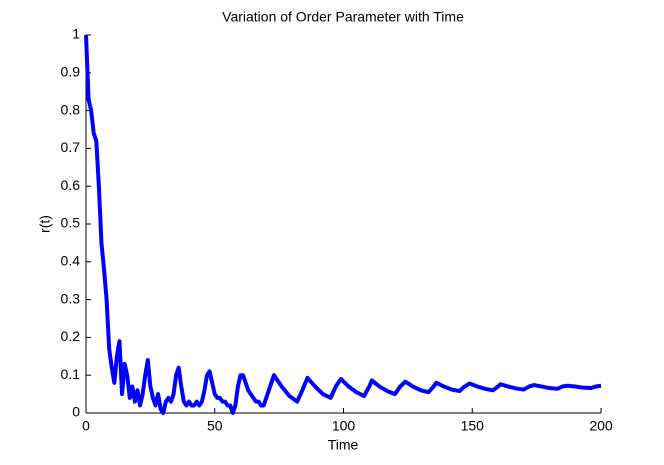 The height and width of the screenshot is (465, 664). I want to click on chart-title: Variation of Order Parameter with Time, so click(343, 17).